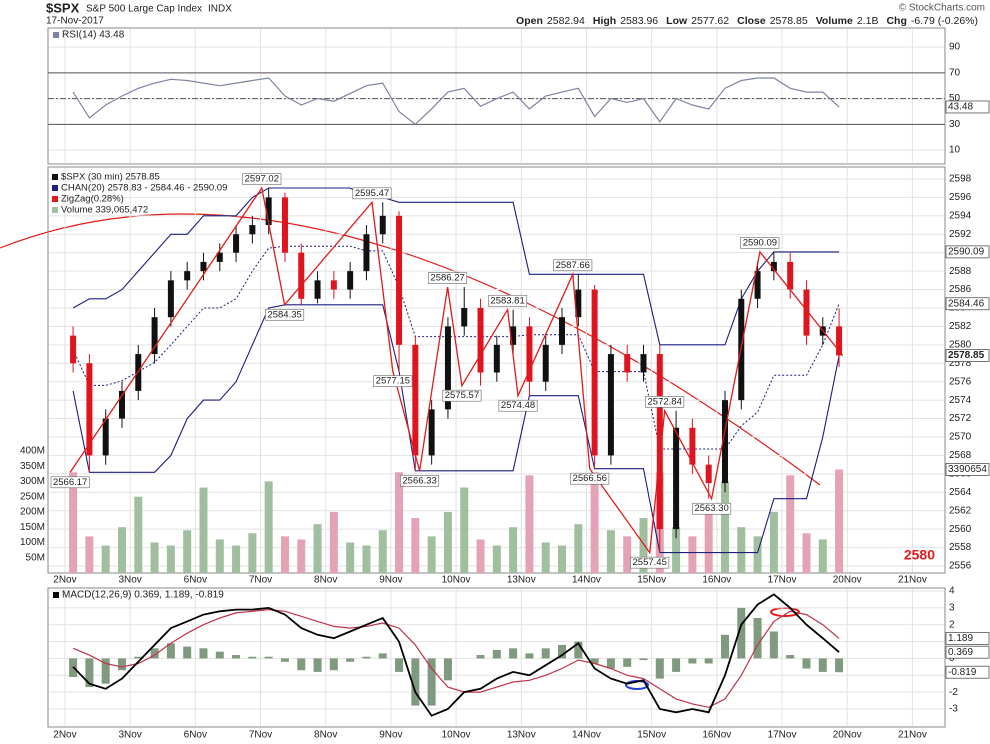  Describe the element at coordinates (751, 21) in the screenshot. I see `quote-label: Close` at that location.